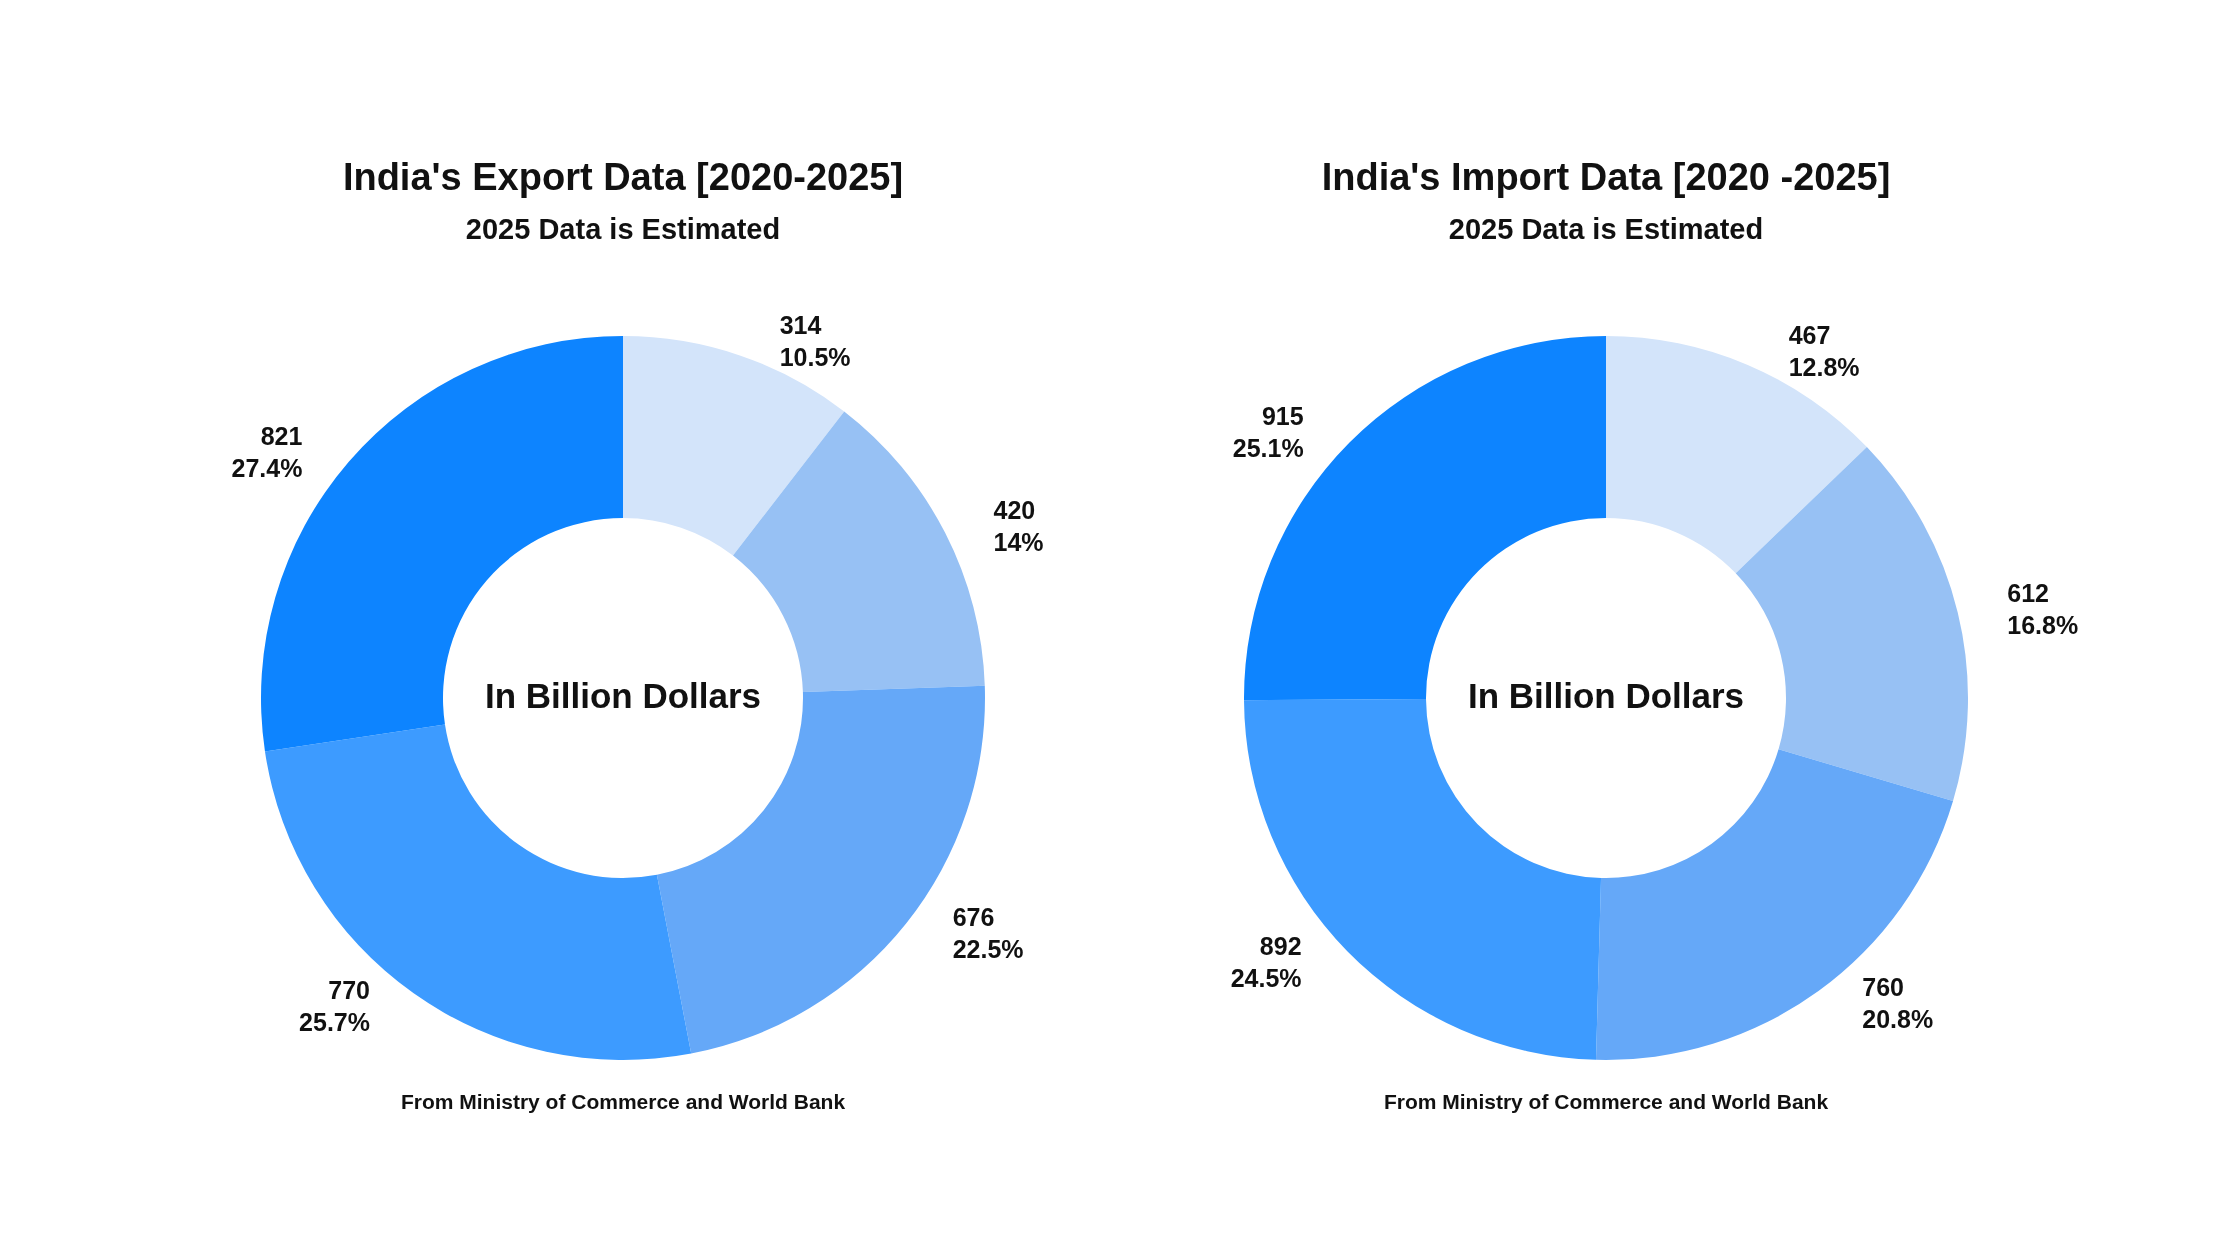 The width and height of the screenshot is (2240, 1260). Describe the element at coordinates (1266, 961) in the screenshot. I see `data-label: 892 24.5%` at that location.